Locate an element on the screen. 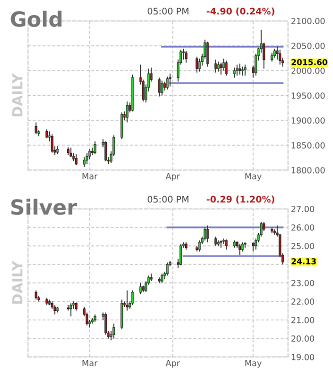 The width and height of the screenshot is (333, 373). annotation: 24.13 is located at coordinates (304, 261).